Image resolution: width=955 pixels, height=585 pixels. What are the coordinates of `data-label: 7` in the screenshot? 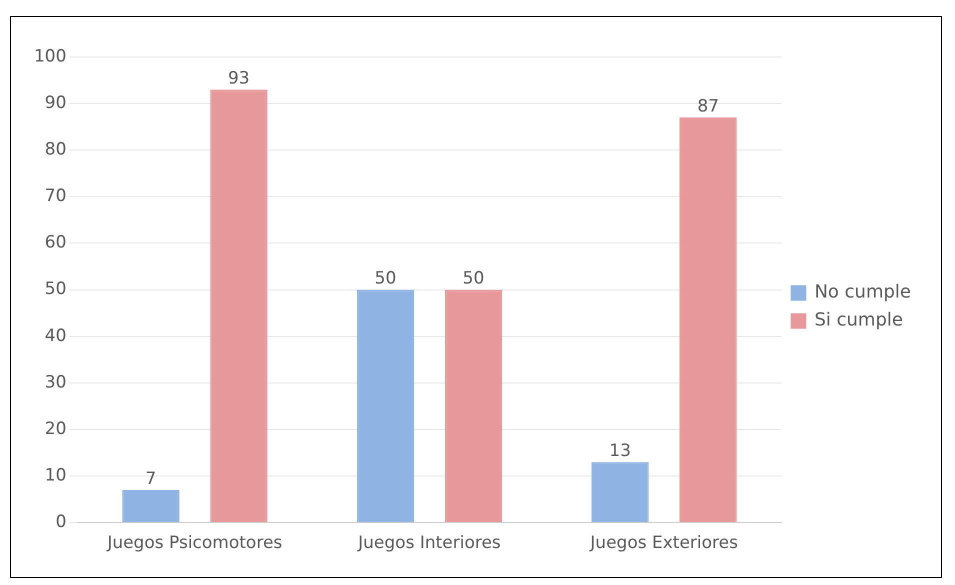 It's located at (150, 478).